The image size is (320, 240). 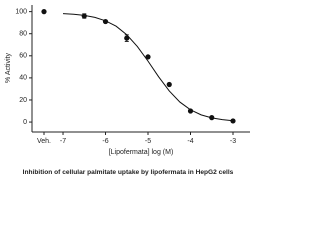 I want to click on x-tick-label: -5, so click(x=148, y=141).